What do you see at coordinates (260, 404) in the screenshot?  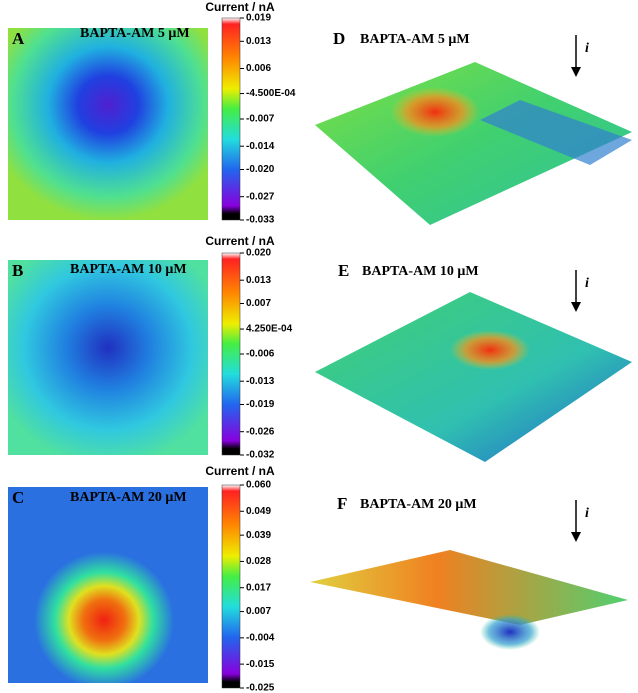 I see `tick-label: -0.019` at bounding box center [260, 404].